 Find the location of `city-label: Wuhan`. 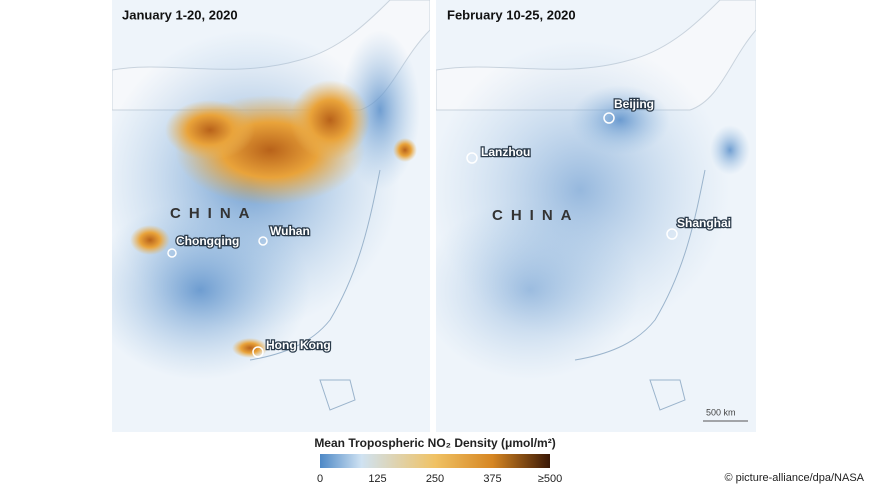

city-label: Wuhan is located at coordinates (290, 231).